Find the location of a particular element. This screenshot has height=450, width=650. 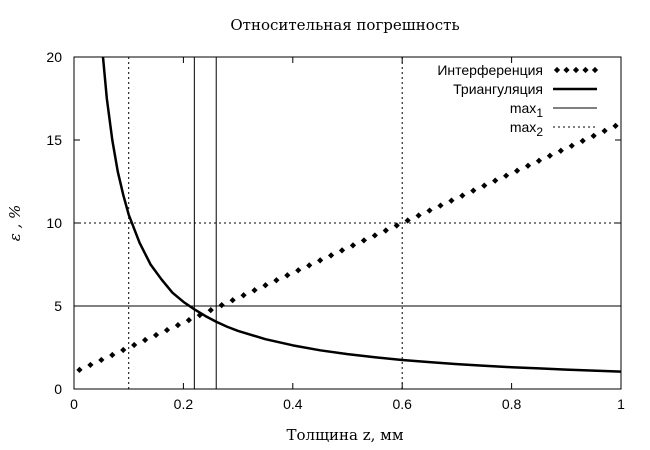

x-tick-label: 1 is located at coordinates (621, 404).